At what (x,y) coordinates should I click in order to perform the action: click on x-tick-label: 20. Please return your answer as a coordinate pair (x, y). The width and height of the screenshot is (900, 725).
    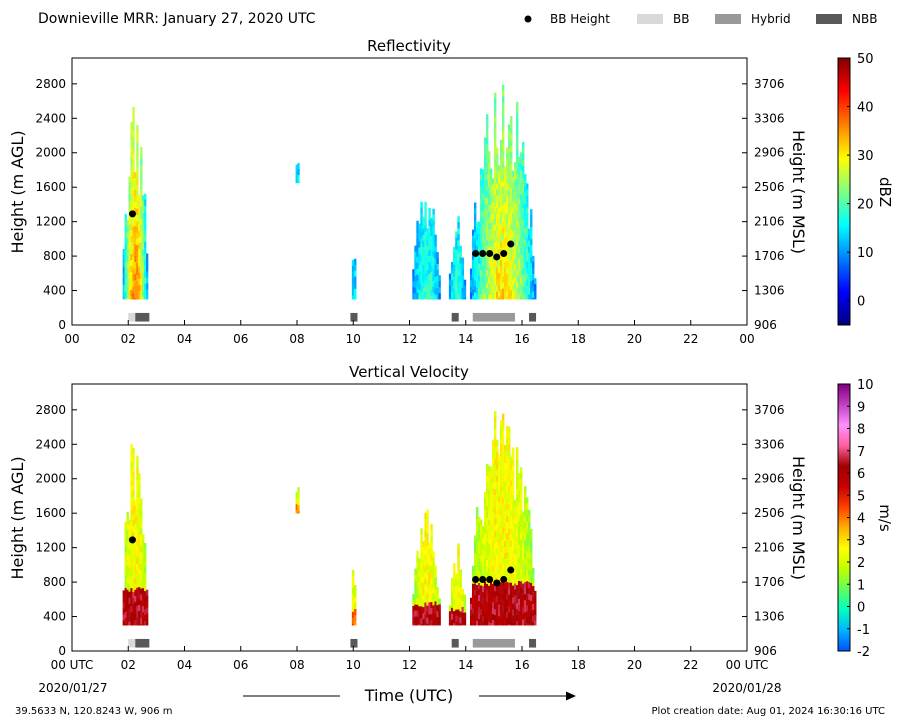
    Looking at the image, I should click on (634, 665).